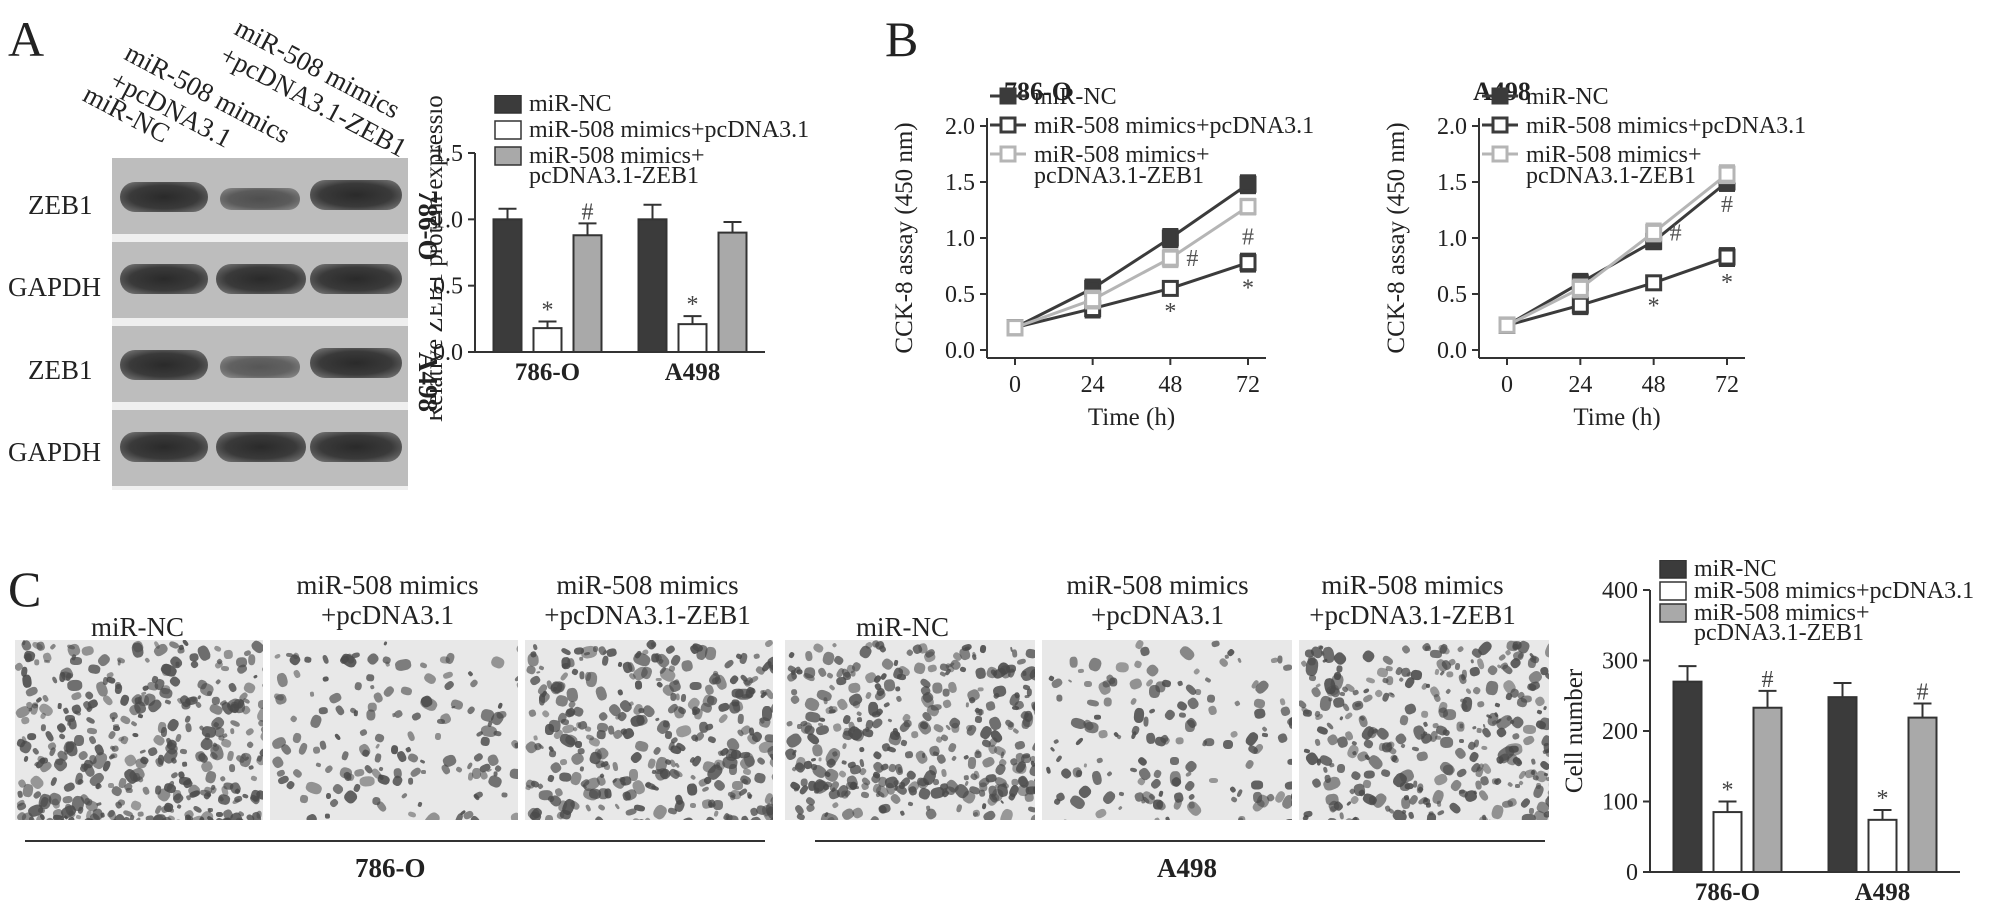  I want to click on legend-label: miR-508 mimics+ pcDNA3.1-ZEB1, so click(1122, 165).